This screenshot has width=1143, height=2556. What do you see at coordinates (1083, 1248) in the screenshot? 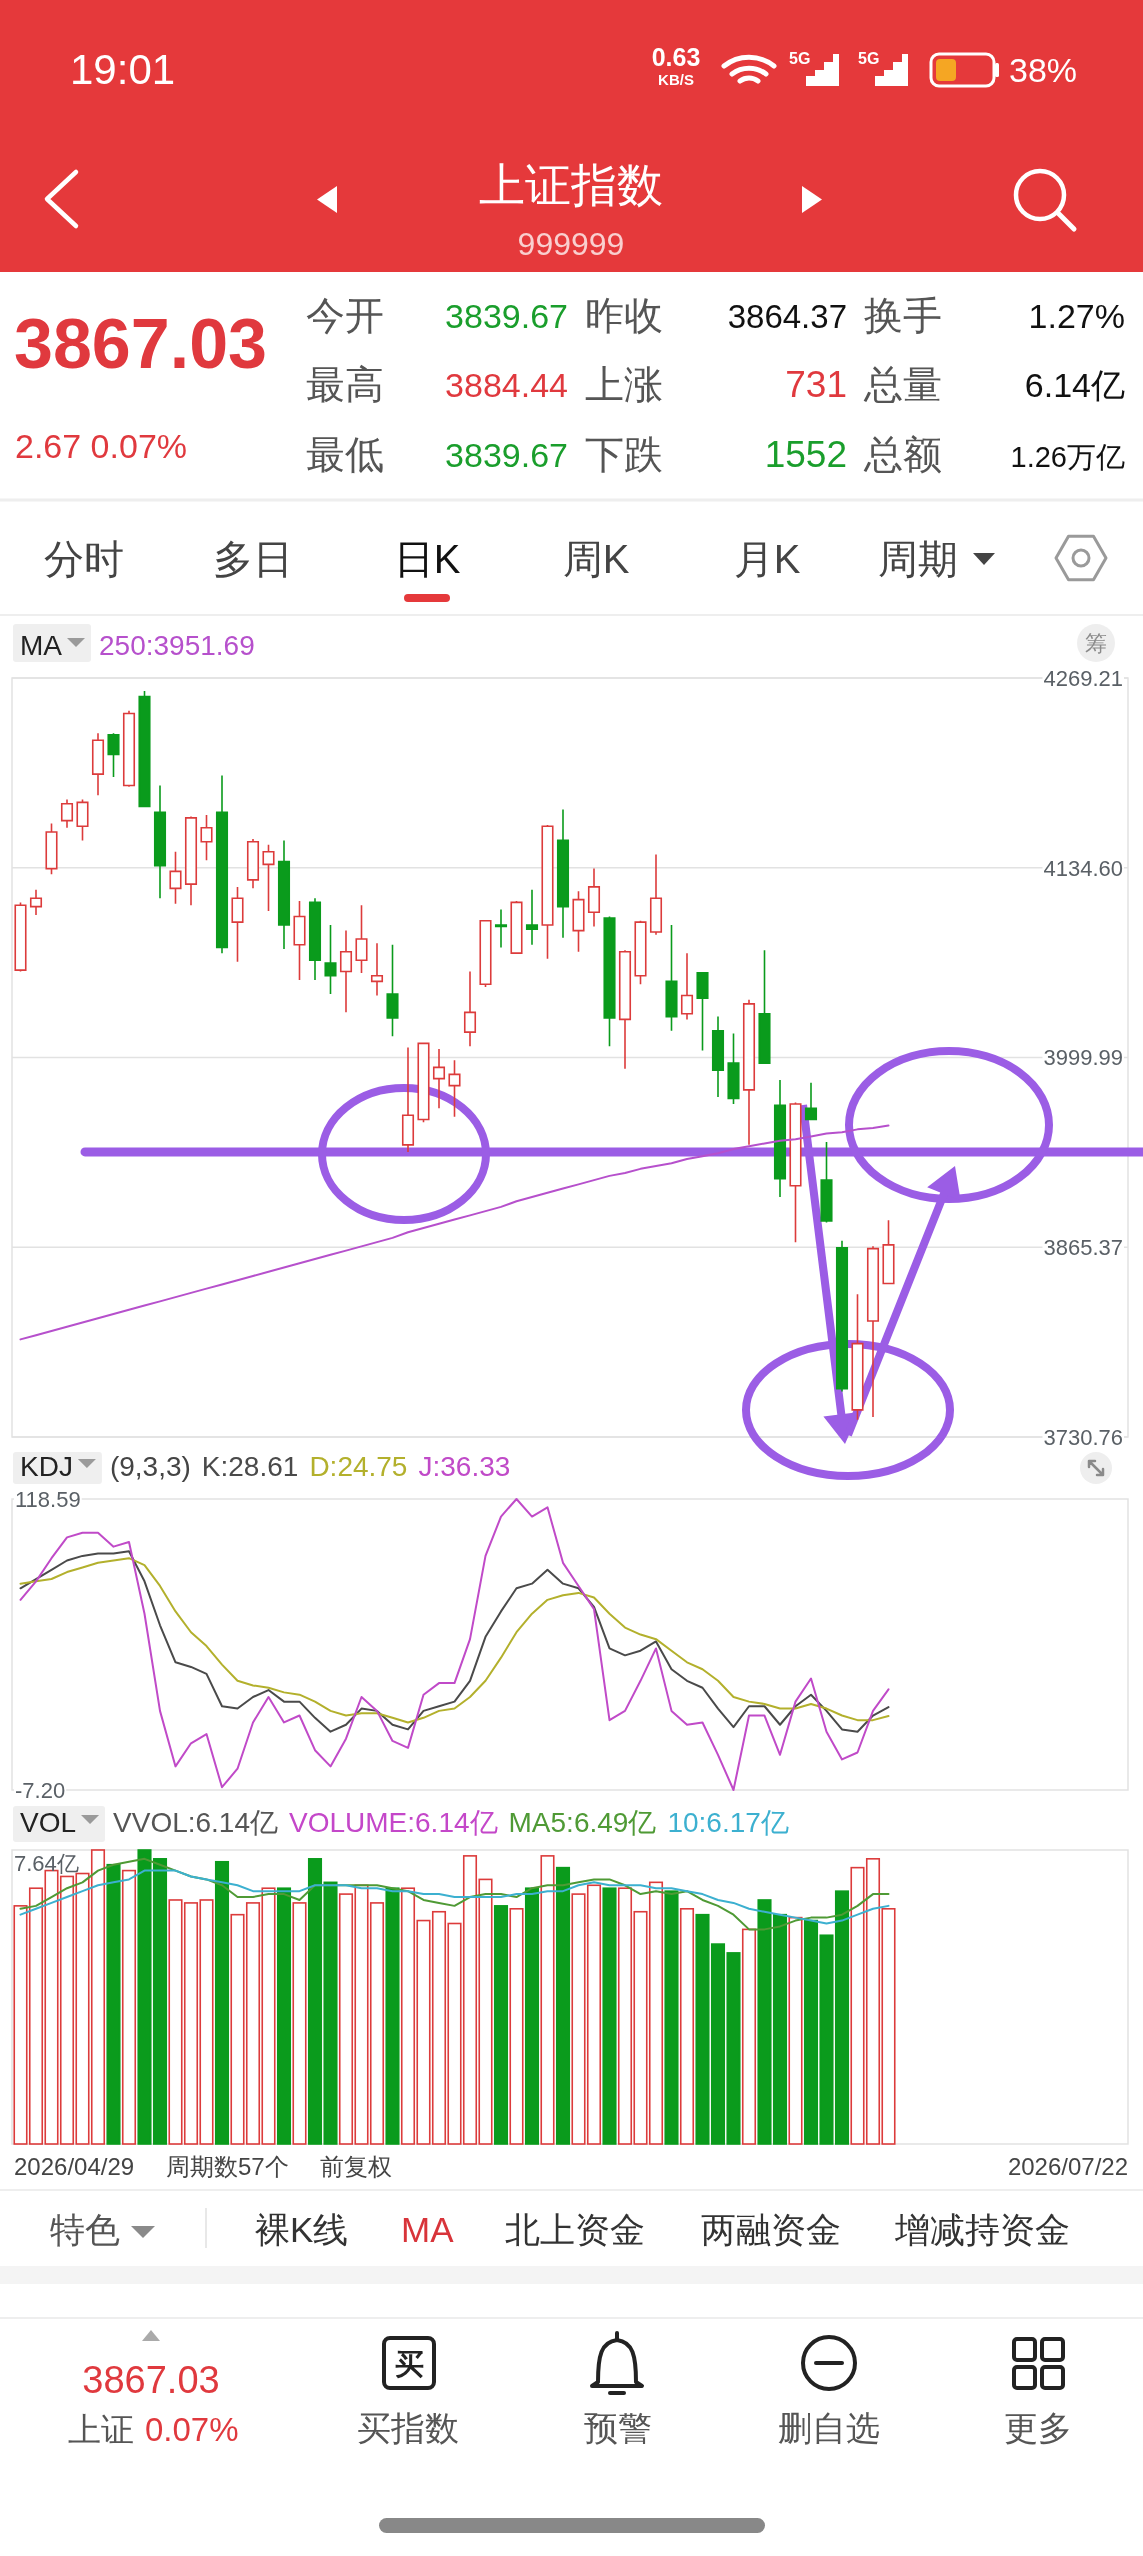
I see `y-tick-label: 3865.37` at bounding box center [1083, 1248].